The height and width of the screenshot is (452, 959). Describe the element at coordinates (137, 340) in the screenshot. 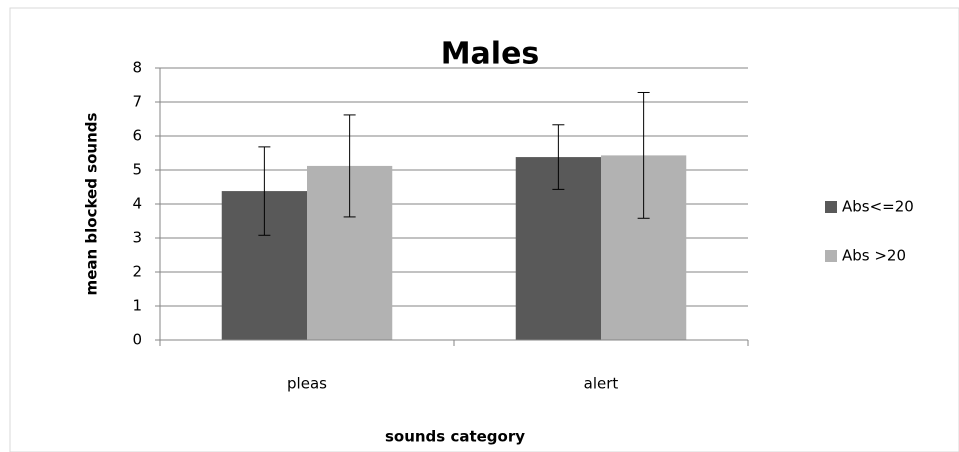

I see `y-tick-label: 0` at that location.